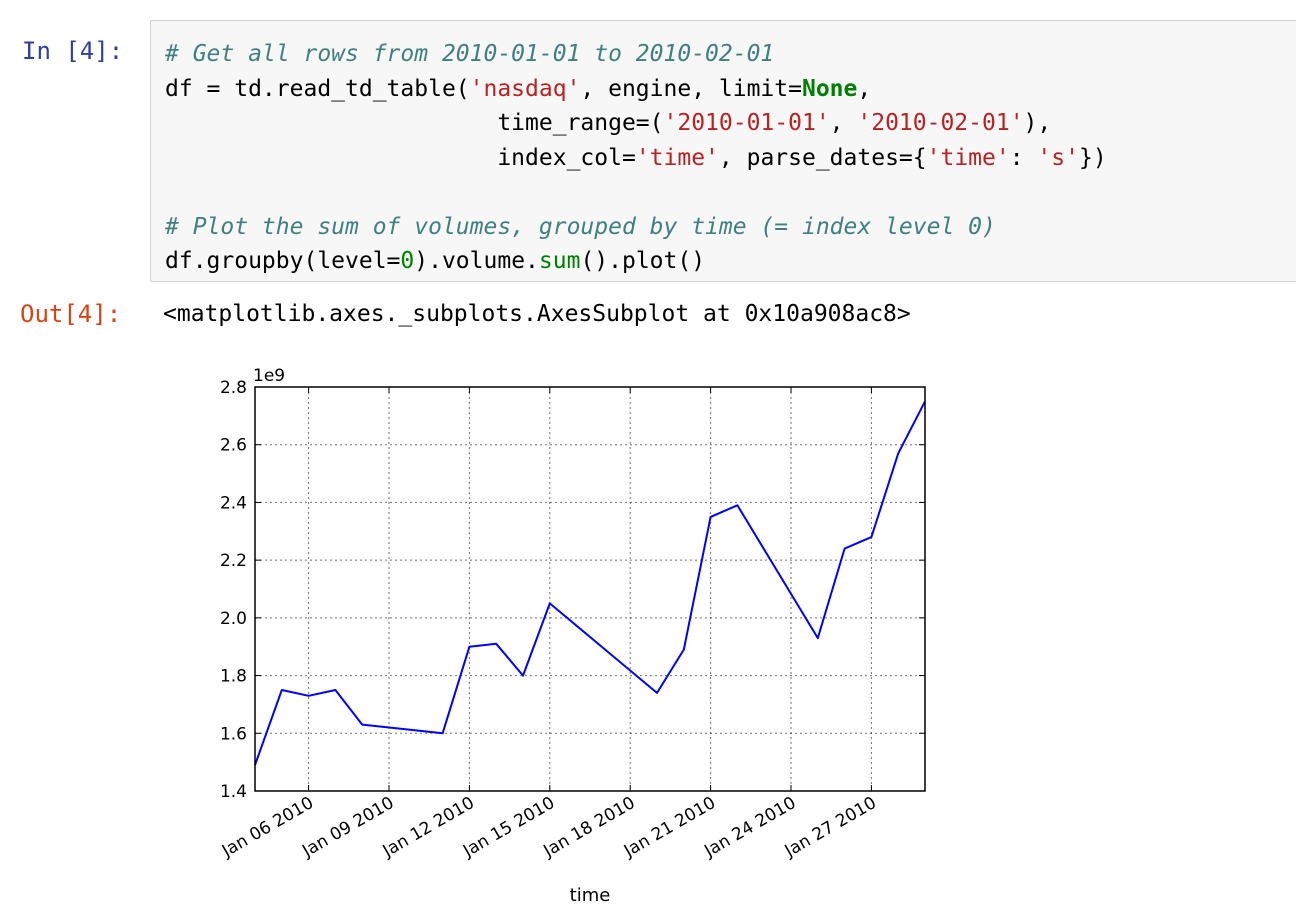  I want to click on input-prompt: In [4]:, so click(73, 51).